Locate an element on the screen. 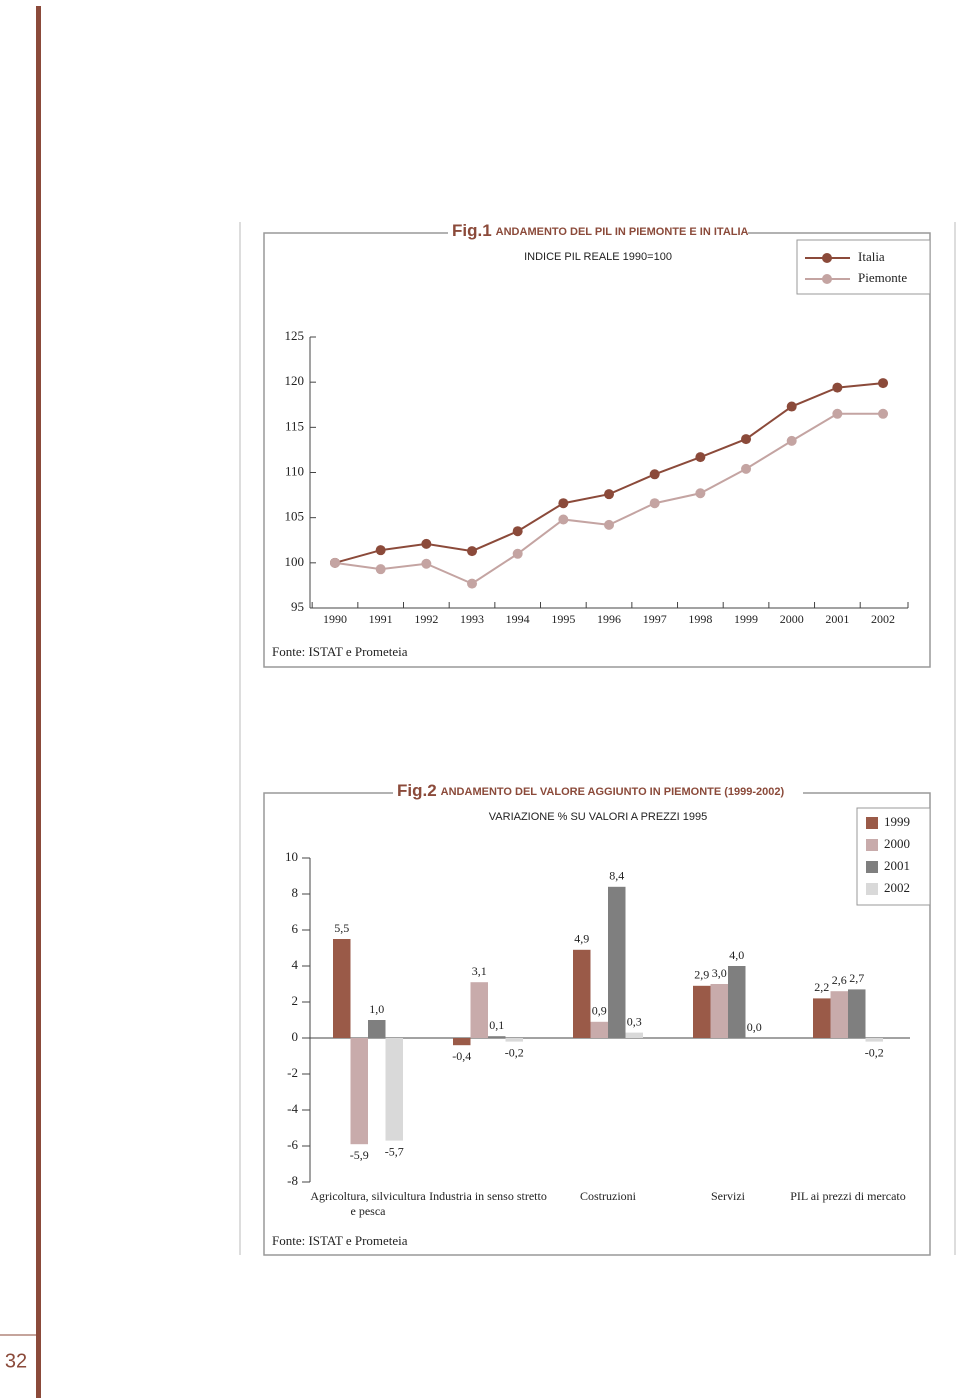 This screenshot has width=960, height=1398. value-label: 2,7 is located at coordinates (856, 978).